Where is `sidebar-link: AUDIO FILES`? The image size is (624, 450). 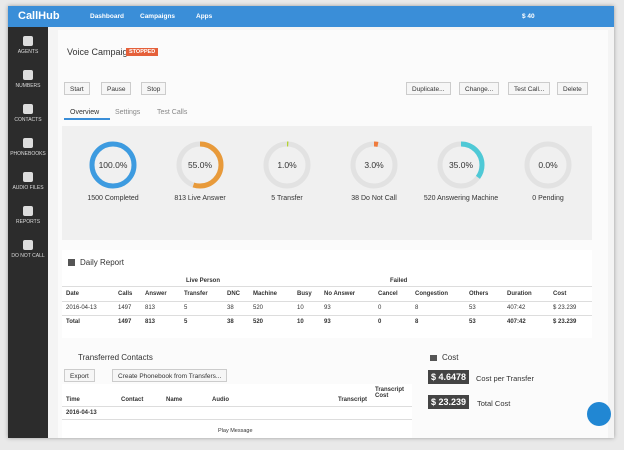 sidebar-link: AUDIO FILES is located at coordinates (28, 188).